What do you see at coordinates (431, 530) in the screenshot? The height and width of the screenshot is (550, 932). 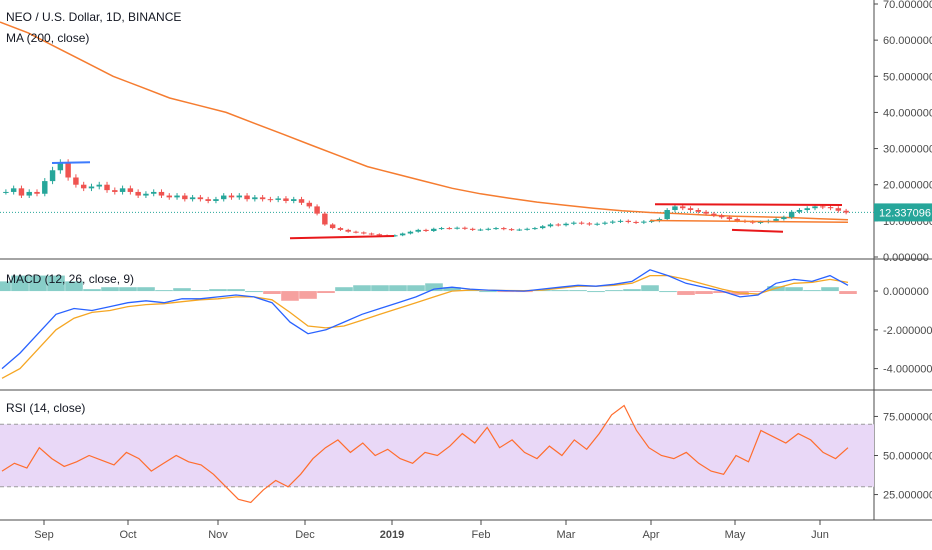 I see `time-axis: Sep Oct Nov Dec 2019 Feb Mar Apr May Jun` at bounding box center [431, 530].